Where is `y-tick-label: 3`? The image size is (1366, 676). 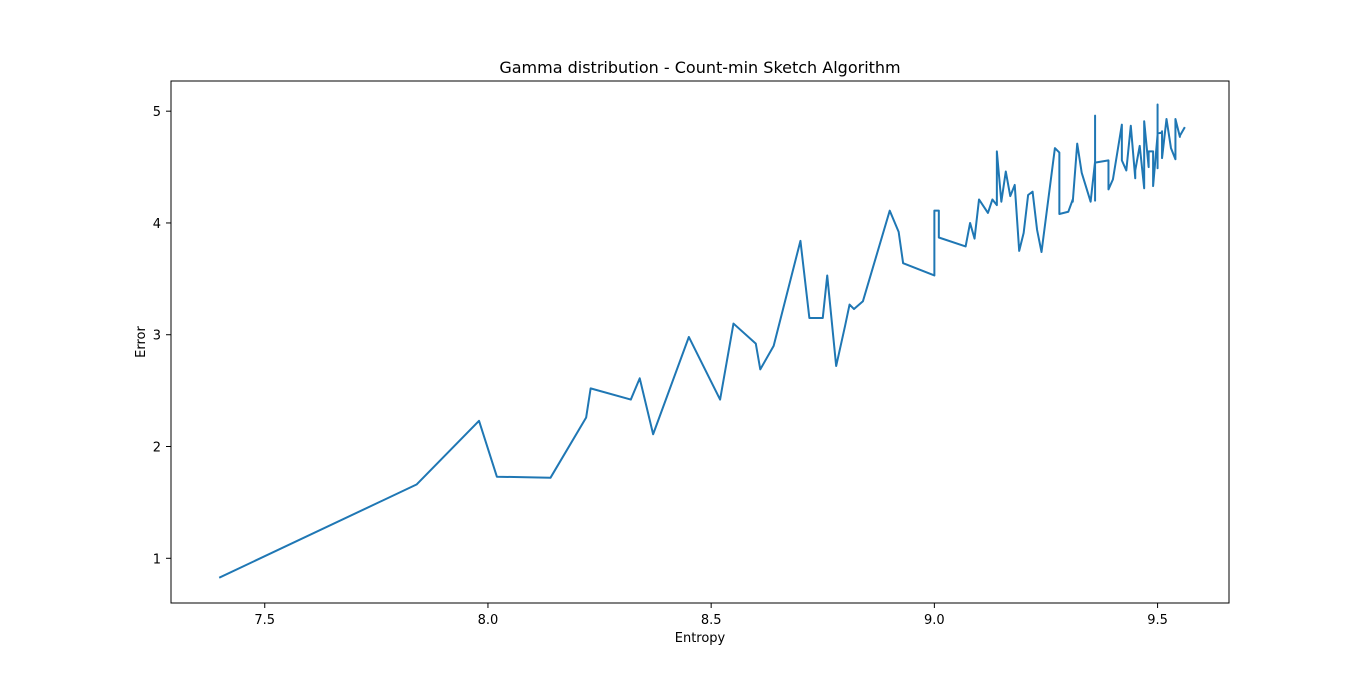
y-tick-label: 3 is located at coordinates (157, 336).